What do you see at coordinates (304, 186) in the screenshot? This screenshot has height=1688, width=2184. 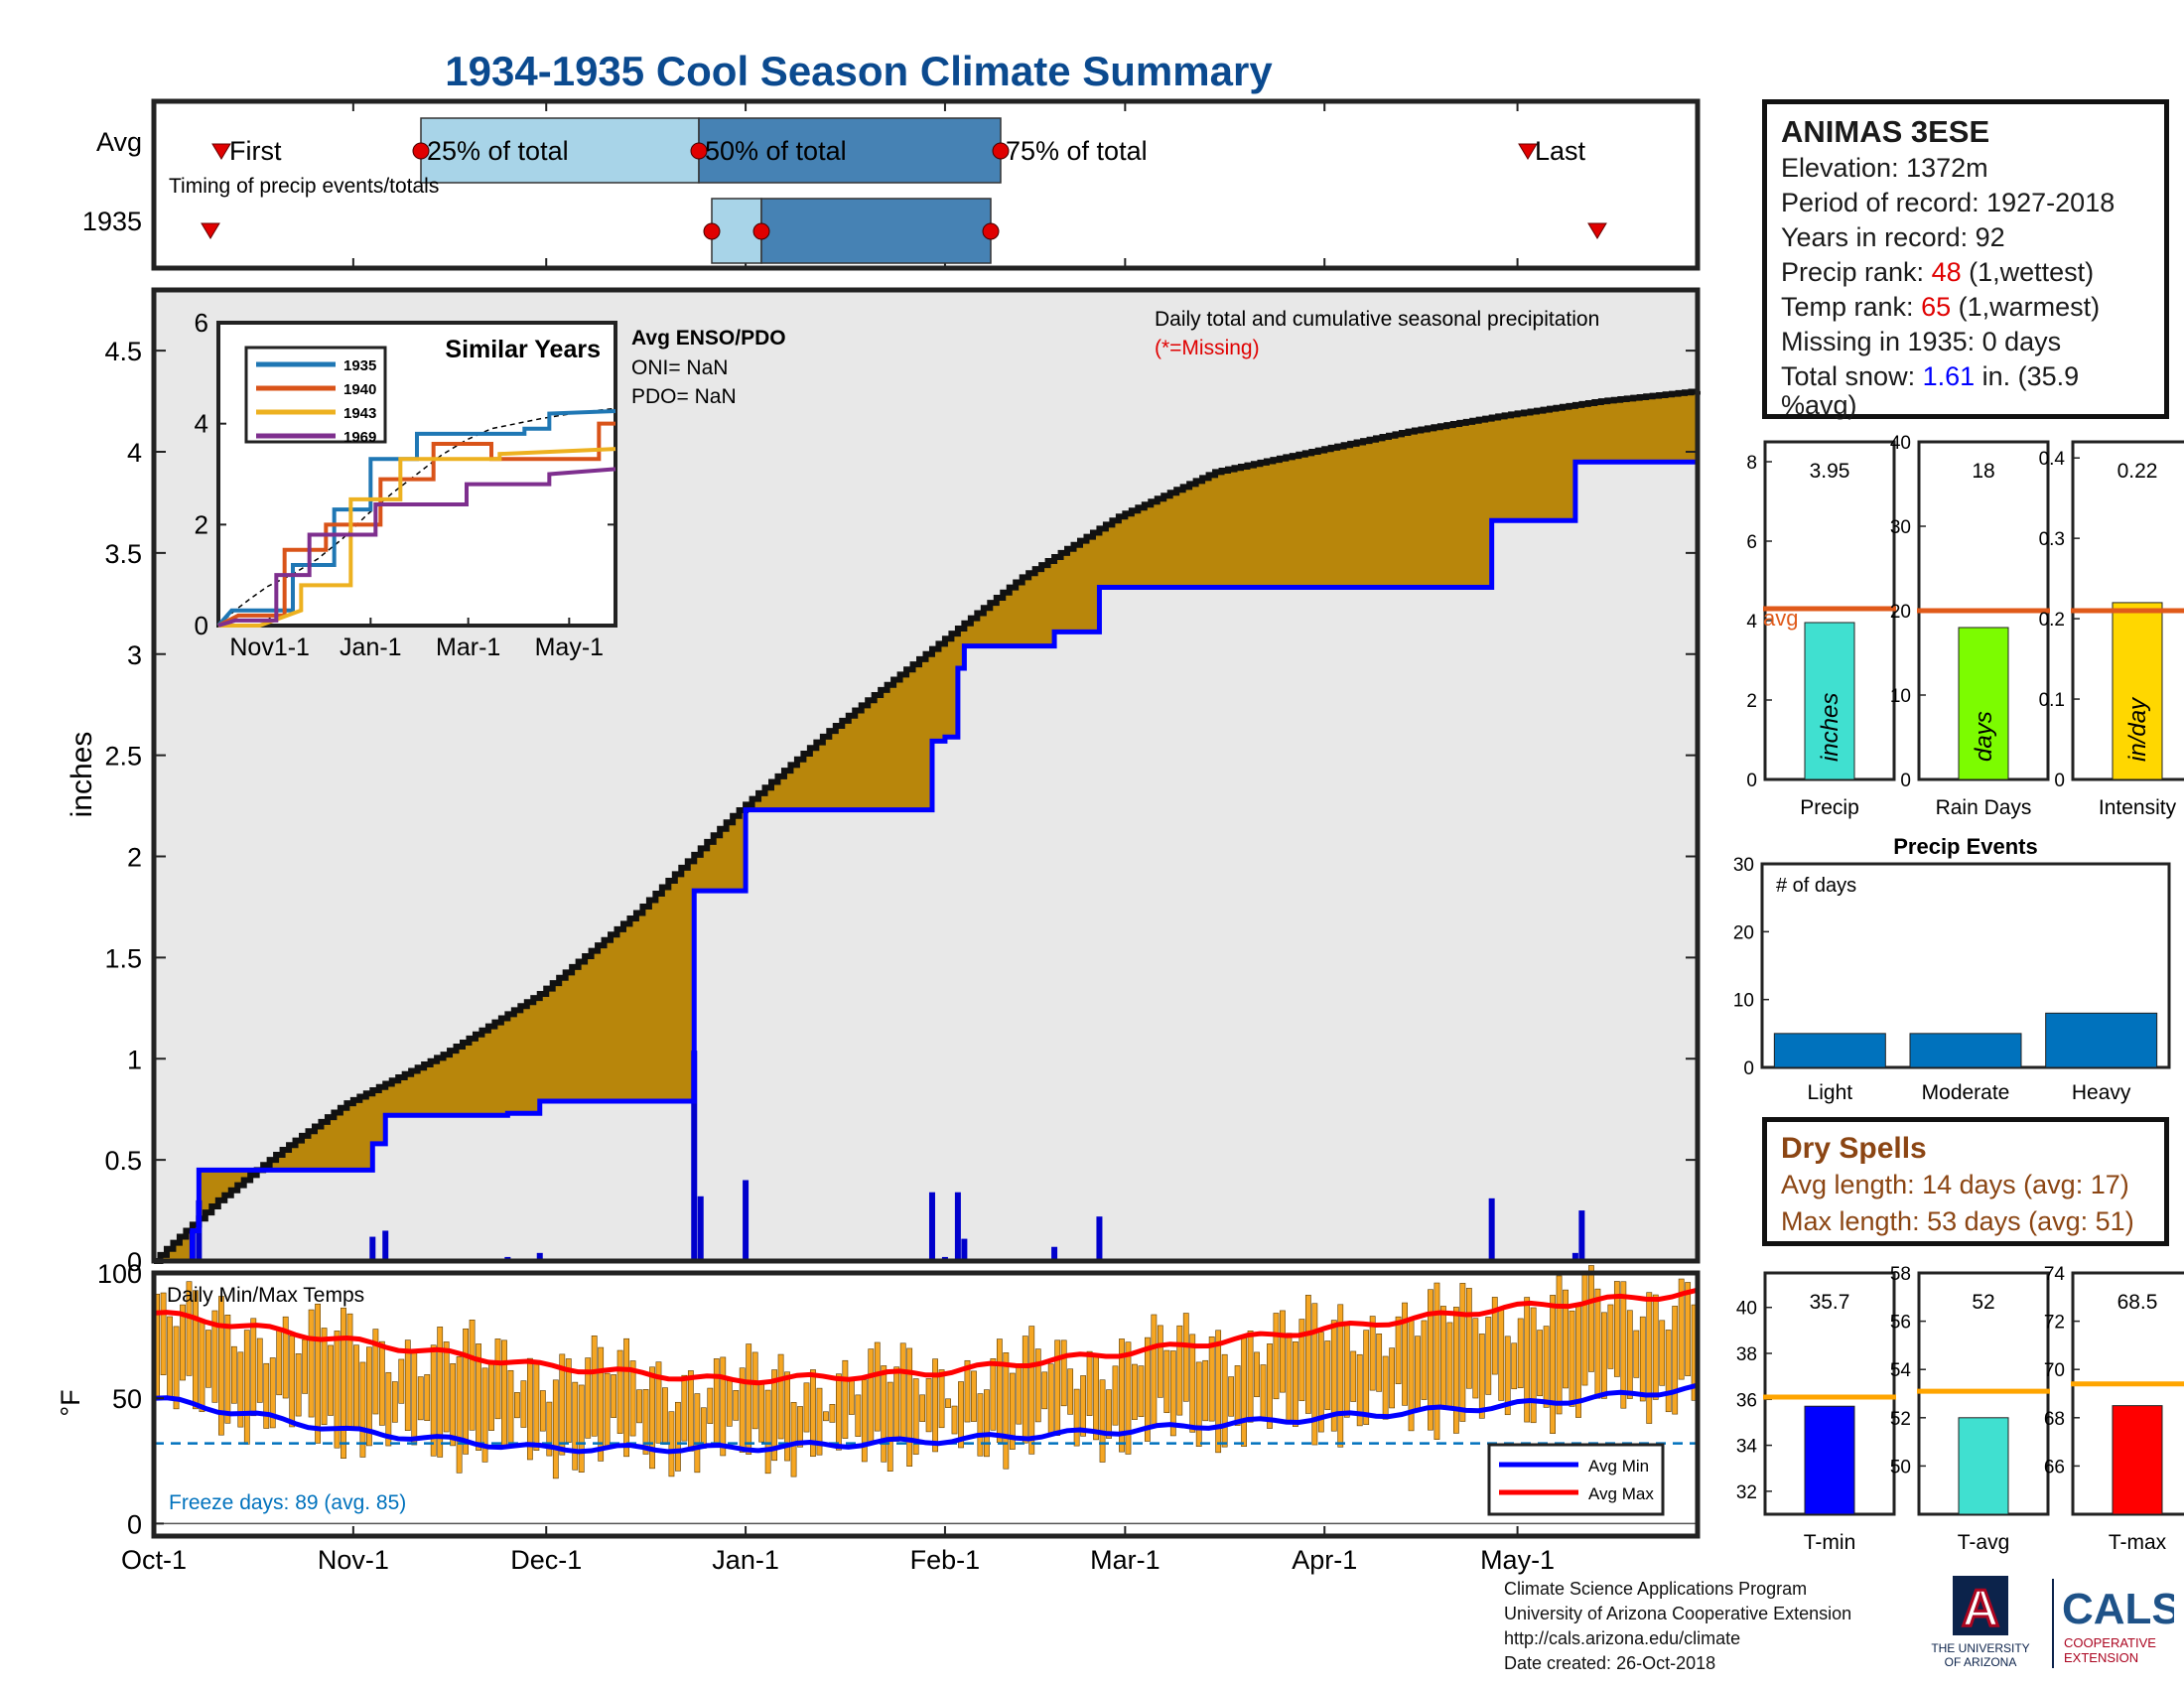 I see `timing-caption: Timing of precip events/totals` at bounding box center [304, 186].